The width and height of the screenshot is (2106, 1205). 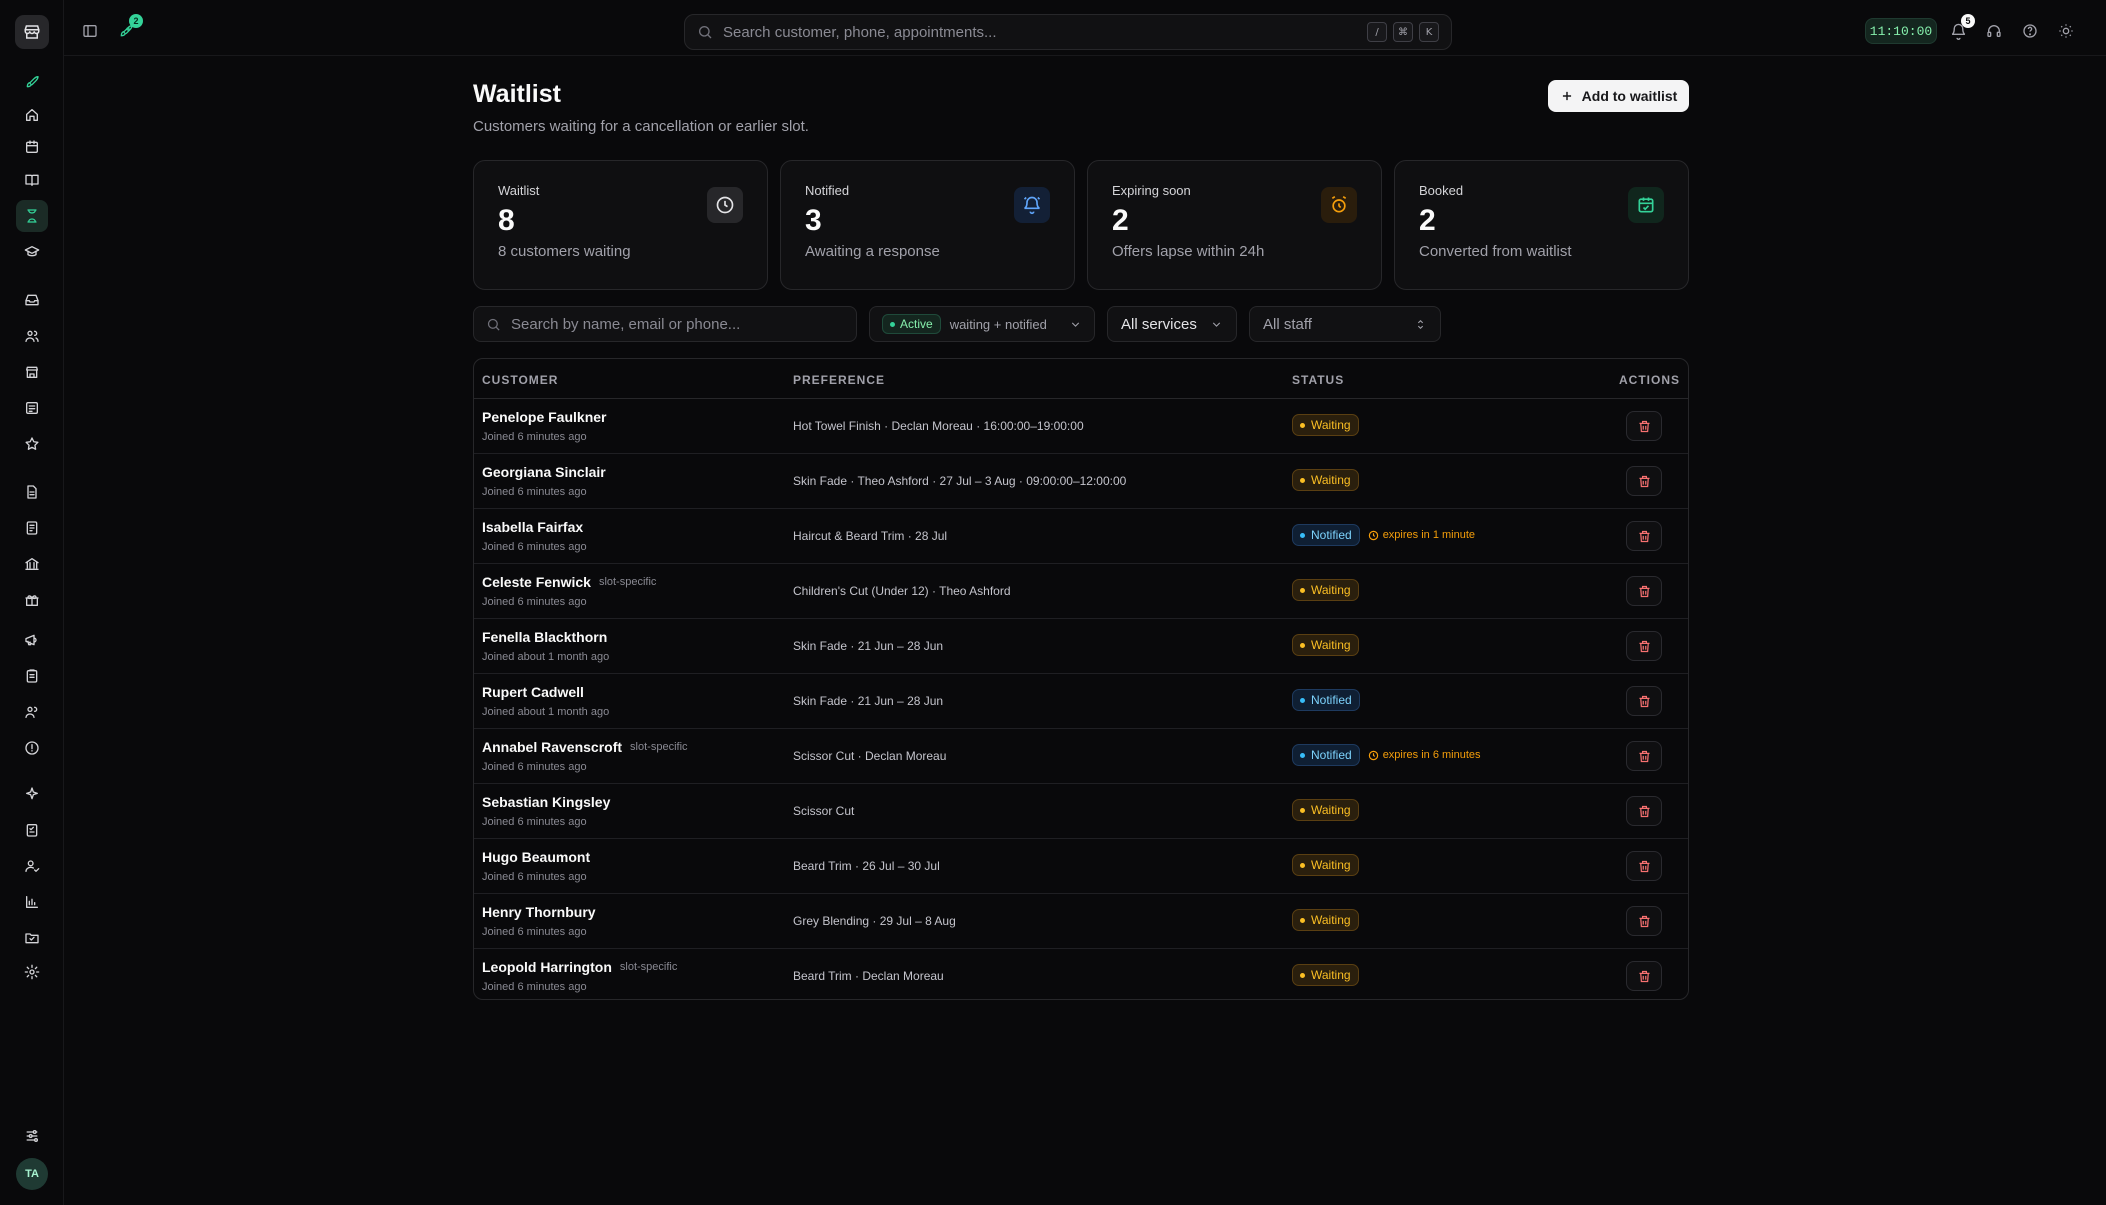 What do you see at coordinates (2066, 31) in the screenshot?
I see `sun-icon` at bounding box center [2066, 31].